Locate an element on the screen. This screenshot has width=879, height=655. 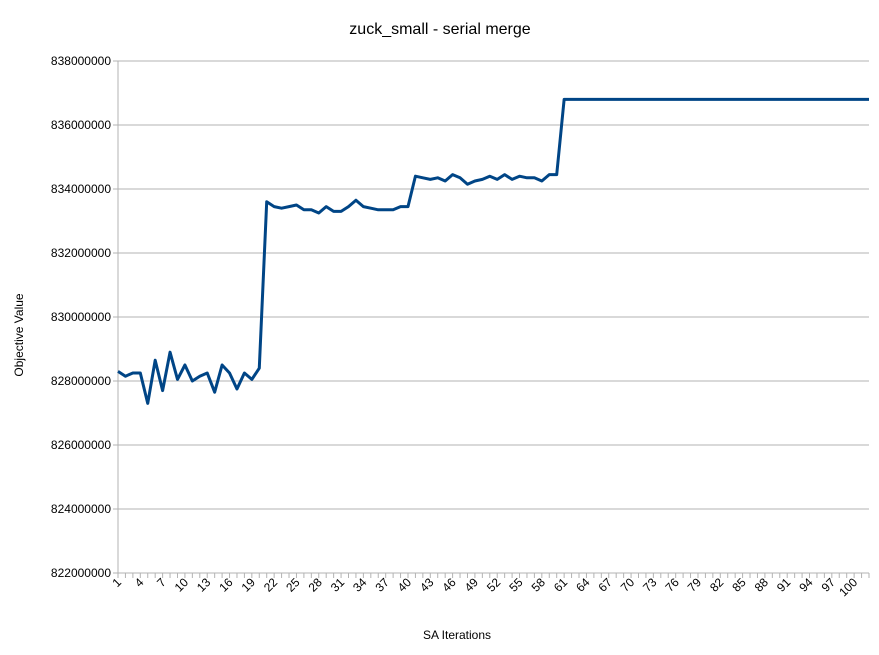
x-tick-label: 22 is located at coordinates (271, 585).